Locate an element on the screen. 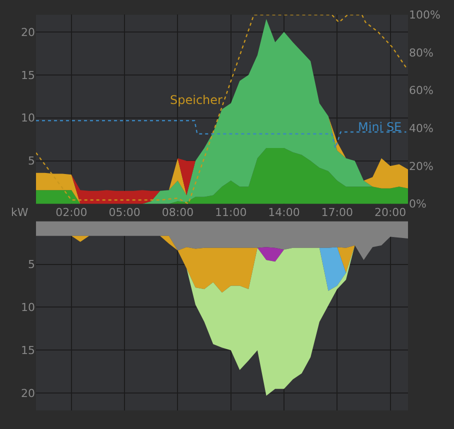 The image size is (454, 429). y2-tick-label: 100% is located at coordinates (424, 15).